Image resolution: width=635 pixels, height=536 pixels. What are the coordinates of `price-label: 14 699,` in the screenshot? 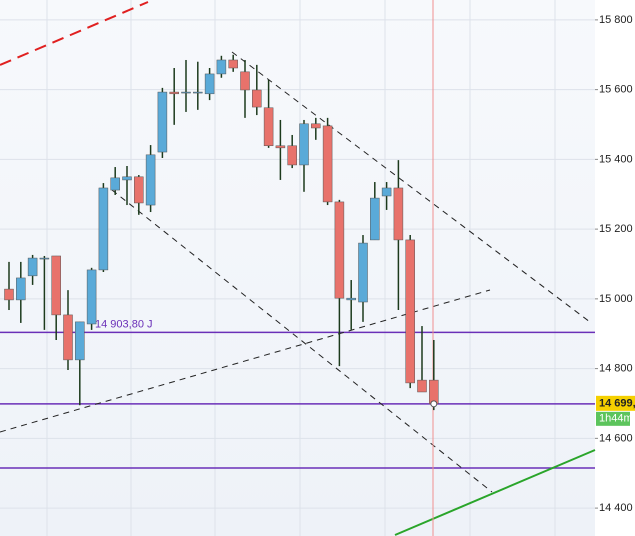 It's located at (617, 404).